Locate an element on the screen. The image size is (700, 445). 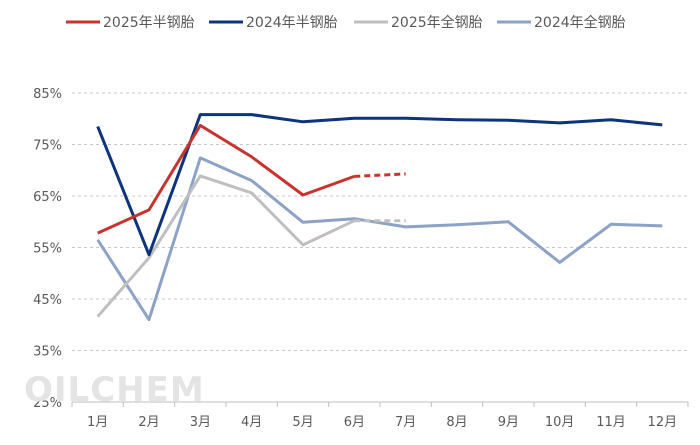
y-axis: 25% 35% 45% 55% 65% 75% 85% is located at coordinates (47, 249).